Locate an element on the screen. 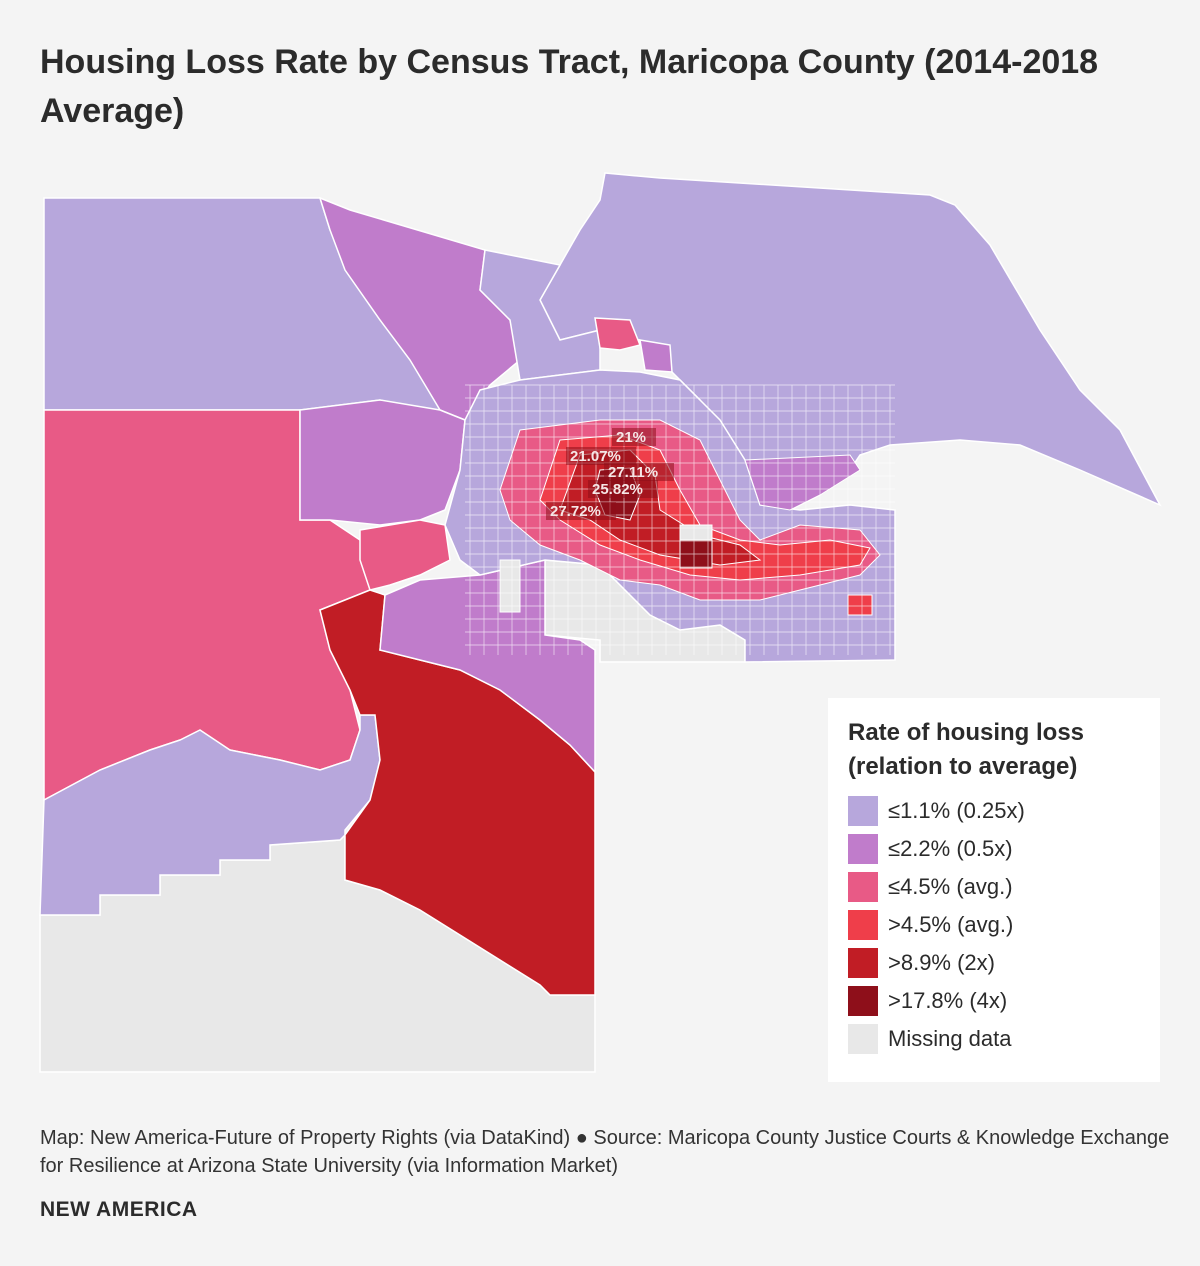 Image resolution: width=1200 pixels, height=1266 pixels. callout-21: 21% is located at coordinates (634, 437).